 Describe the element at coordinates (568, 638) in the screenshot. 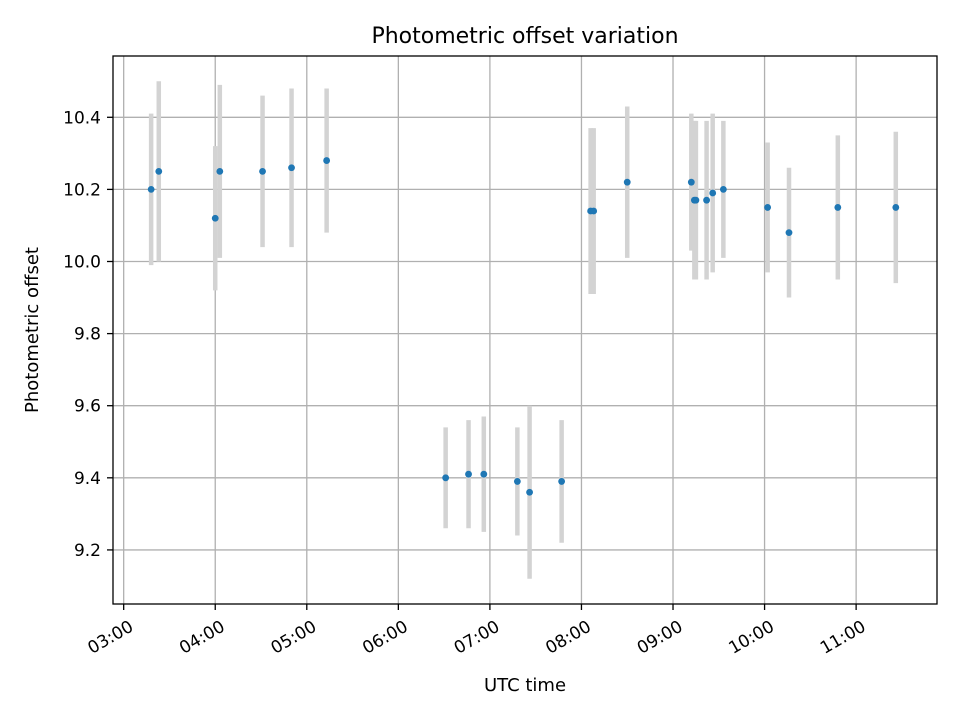

I see `x-tick-label: 08:00` at that location.